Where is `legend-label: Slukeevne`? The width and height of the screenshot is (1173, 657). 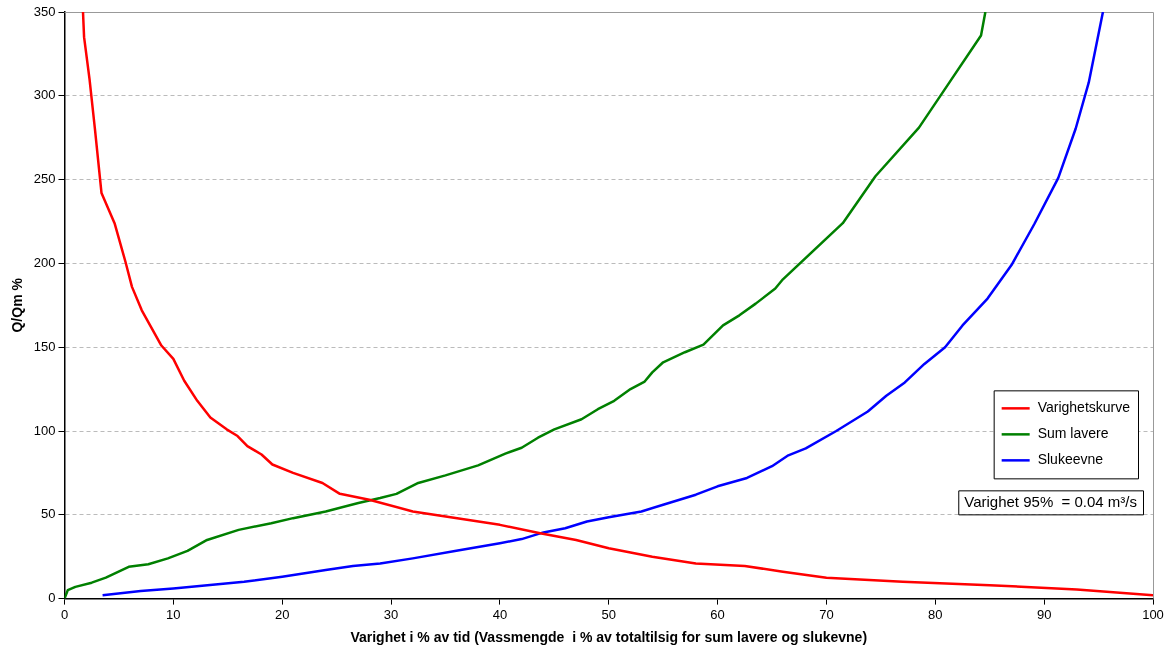
legend-label: Slukeevne is located at coordinates (1070, 459).